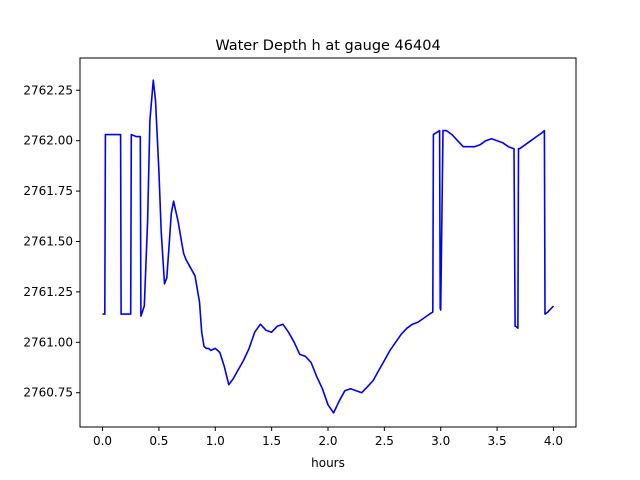 The image size is (640, 480). What do you see at coordinates (215, 441) in the screenshot?
I see `x-tick-label: 1.0` at bounding box center [215, 441].